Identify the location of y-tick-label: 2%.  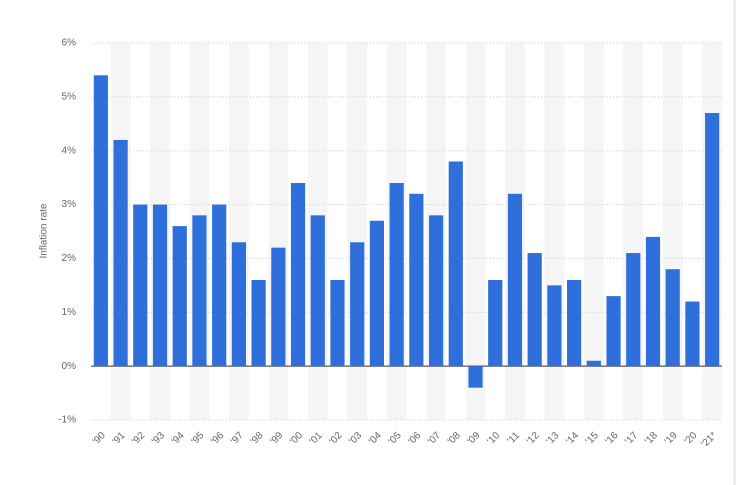
(69, 258).